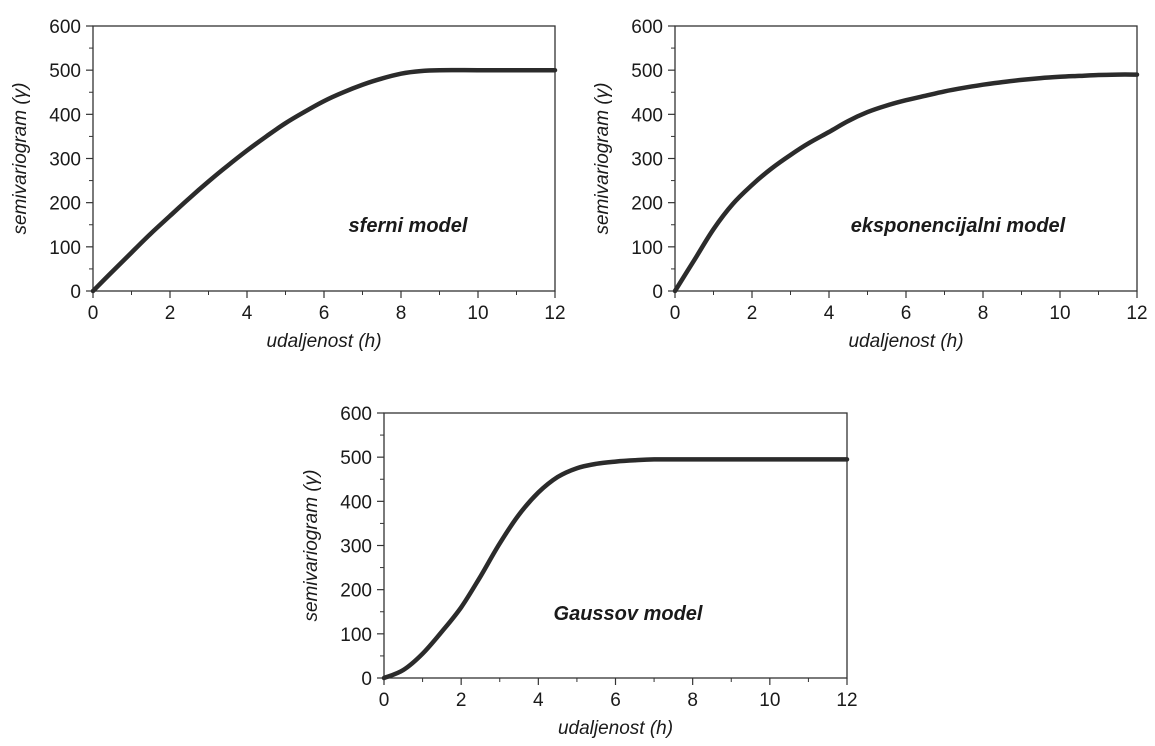  Describe the element at coordinates (628, 614) in the screenshot. I see `model-annotation: Gaussov model` at that location.